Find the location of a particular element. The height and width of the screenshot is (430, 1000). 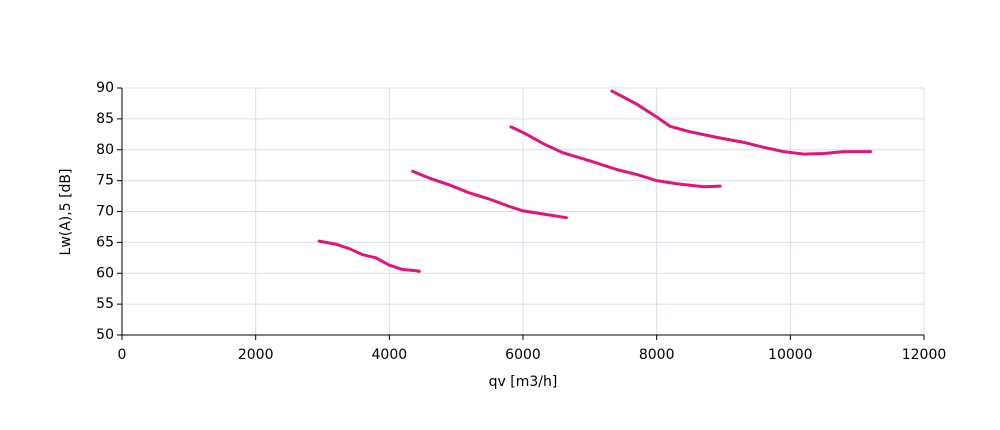

y-tick-label: 75 is located at coordinates (105, 181).